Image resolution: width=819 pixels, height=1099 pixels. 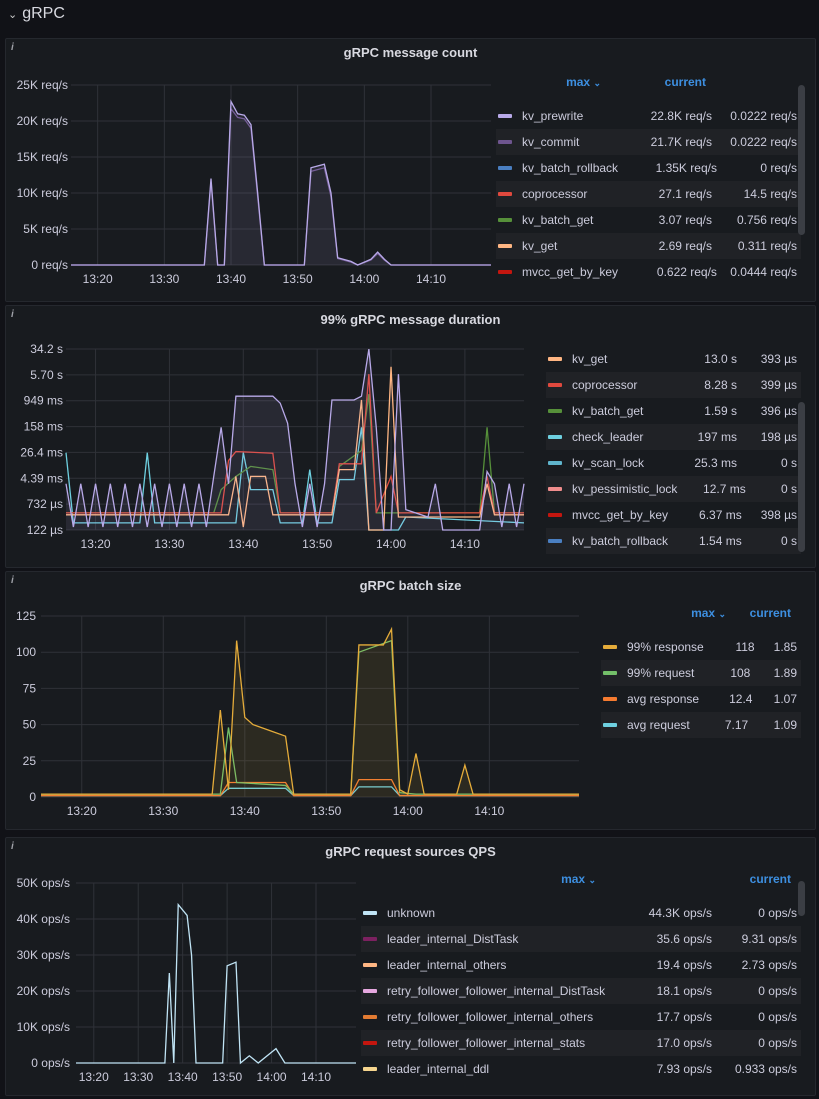 What do you see at coordinates (410, 52) in the screenshot?
I see `panel-title: gRPC message count` at bounding box center [410, 52].